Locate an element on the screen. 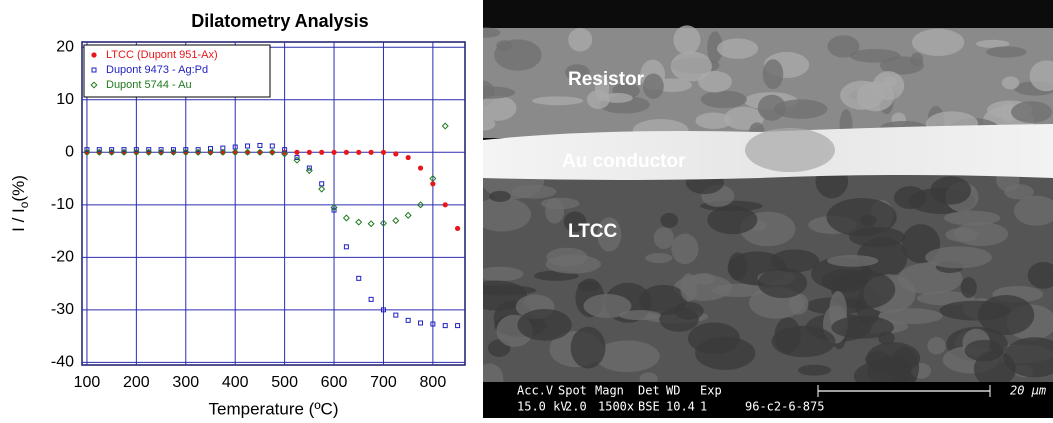 The width and height of the screenshot is (1053, 423). x-tick-label: 700 is located at coordinates (383, 382).